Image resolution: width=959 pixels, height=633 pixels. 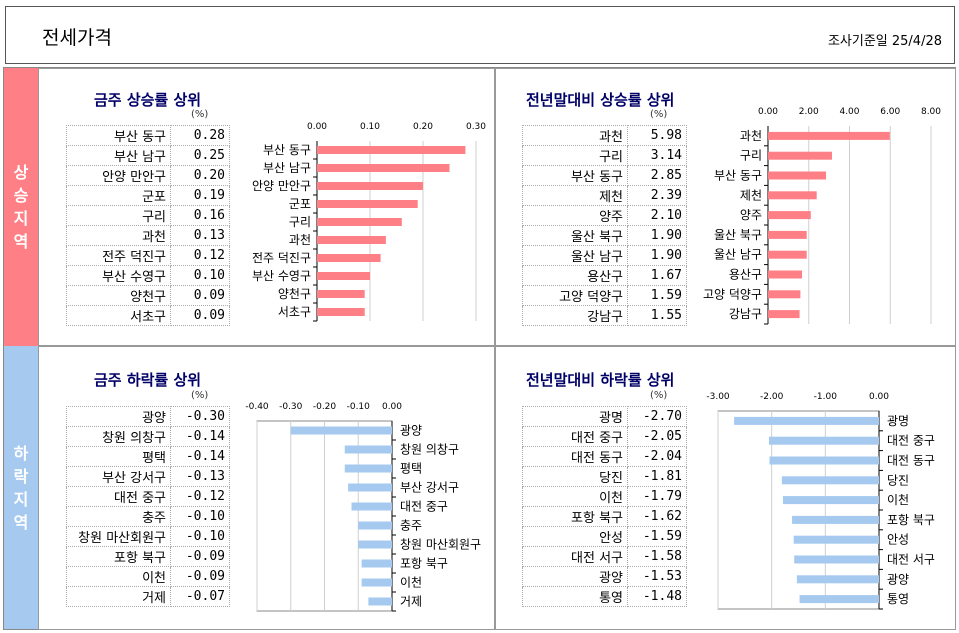 I want to click on category-label: 군포, so click(x=300, y=204).